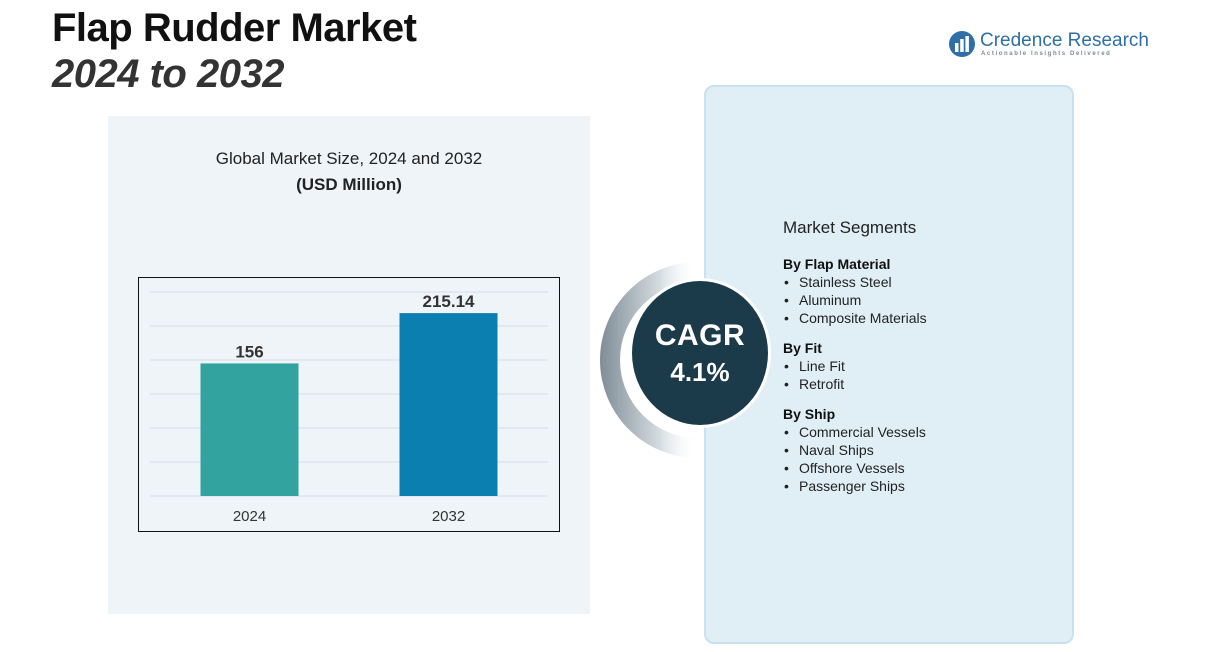 The width and height of the screenshot is (1212, 652). I want to click on chart-unit: (USD Million), so click(349, 184).